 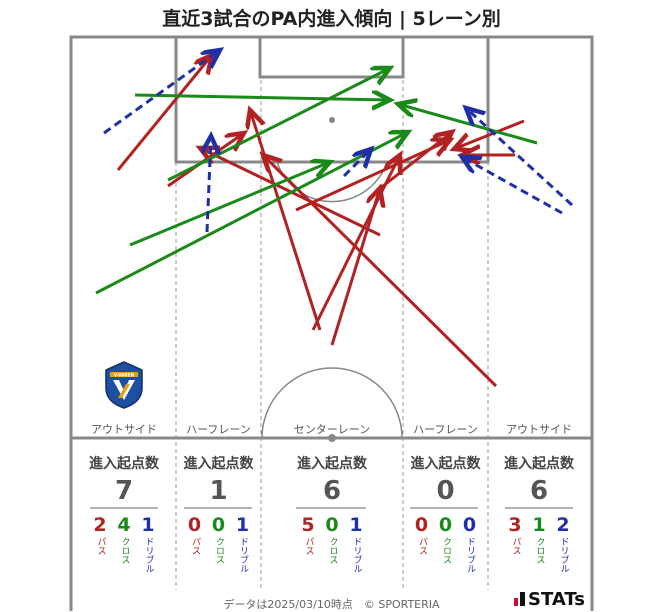 What do you see at coordinates (539, 525) in the screenshot?
I see `cross-count: 1` at bounding box center [539, 525].